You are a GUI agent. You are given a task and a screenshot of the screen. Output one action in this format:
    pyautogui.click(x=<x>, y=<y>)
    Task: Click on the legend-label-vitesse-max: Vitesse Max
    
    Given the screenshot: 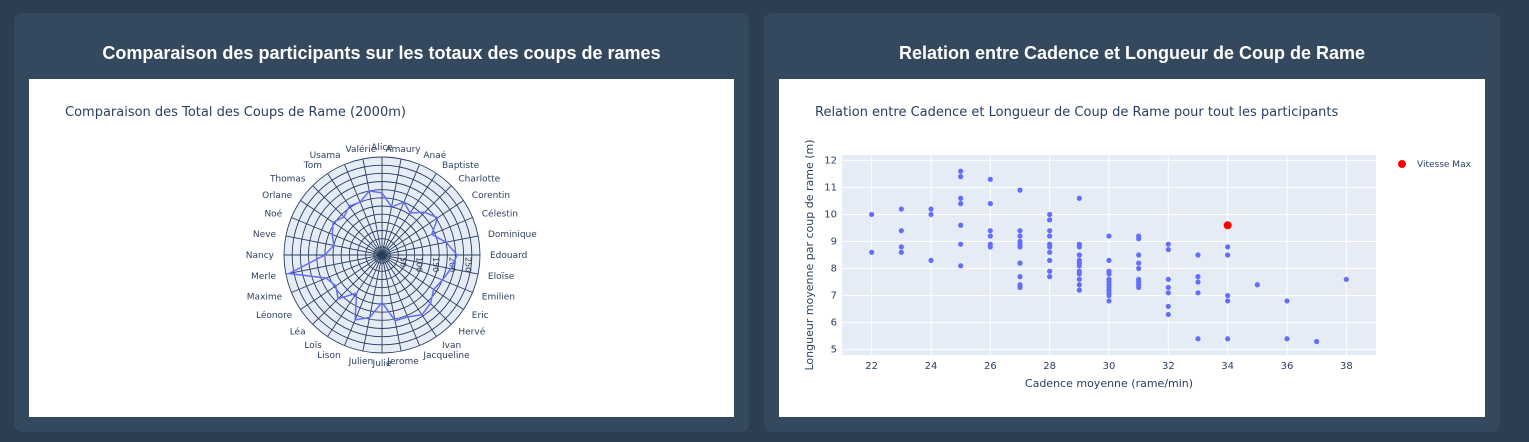 What is the action you would take?
    pyautogui.click(x=1444, y=165)
    